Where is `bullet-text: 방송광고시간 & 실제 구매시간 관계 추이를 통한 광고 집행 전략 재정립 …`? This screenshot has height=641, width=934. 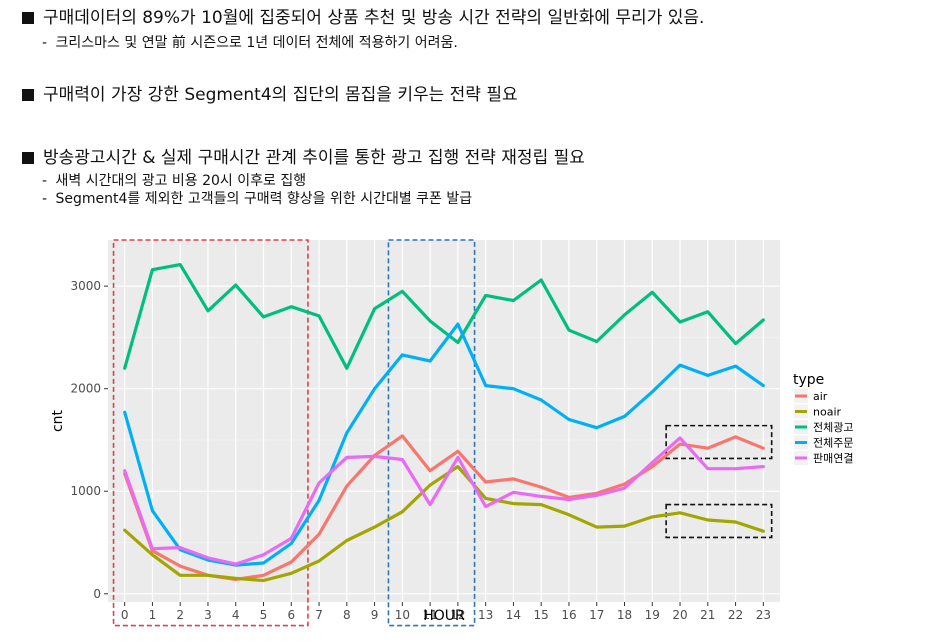
bullet-text: 방송광고시간 & 실제 구매시간 관계 추이를 통한 광고 집행 전략 재정립 … is located at coordinates (314, 158).